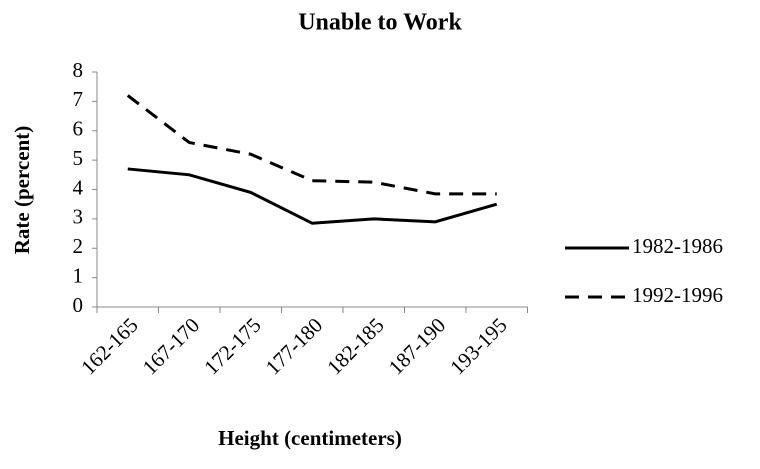 The height and width of the screenshot is (469, 760). I want to click on y-tick-label: 0, so click(78, 305).